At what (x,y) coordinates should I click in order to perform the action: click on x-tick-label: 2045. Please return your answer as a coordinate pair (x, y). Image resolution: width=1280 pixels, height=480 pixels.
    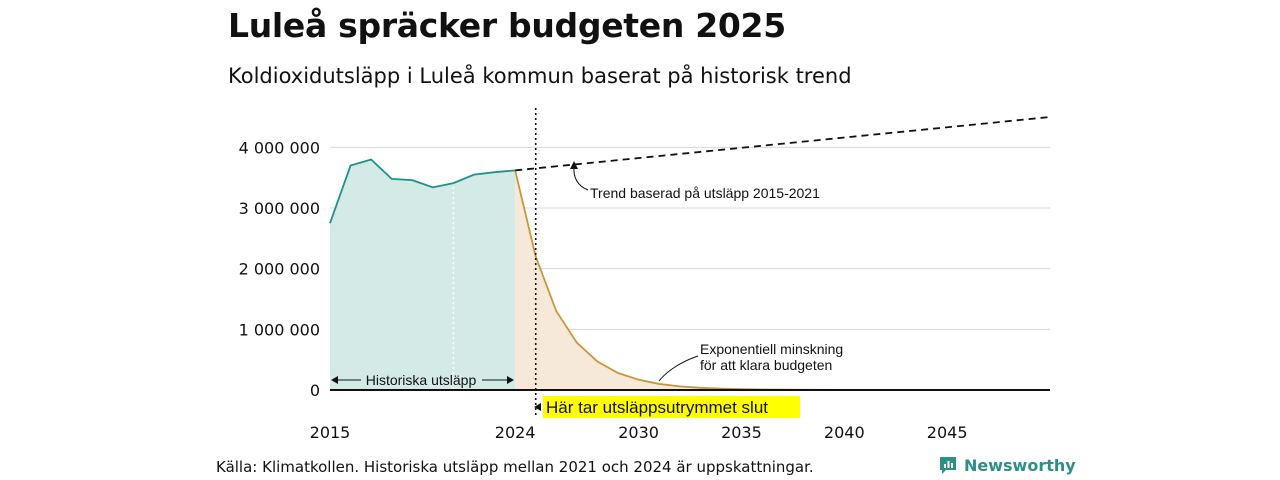
    Looking at the image, I should click on (947, 432).